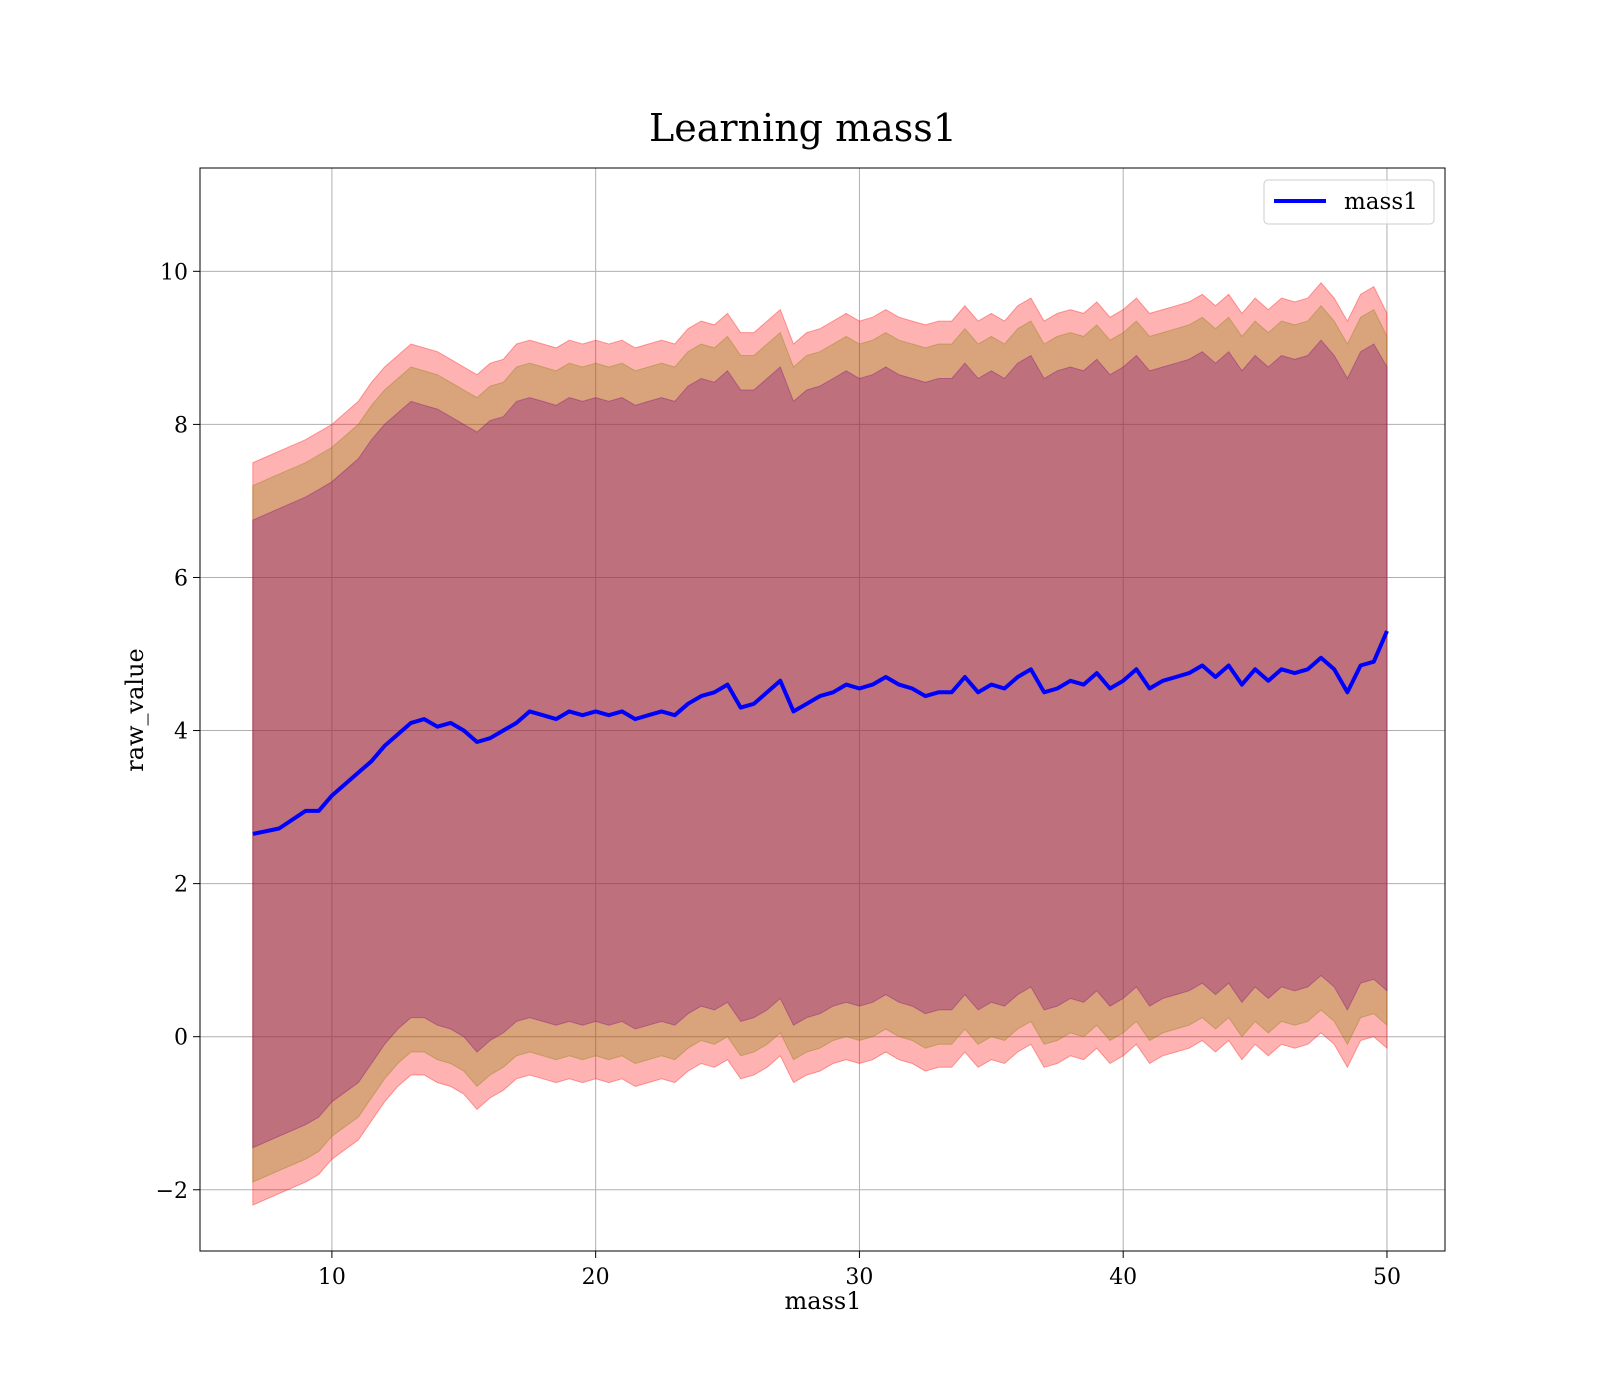 Image resolution: width=1600 pixels, height=1400 pixels. What do you see at coordinates (181, 1038) in the screenshot?
I see `y-tick-label: 0` at bounding box center [181, 1038].